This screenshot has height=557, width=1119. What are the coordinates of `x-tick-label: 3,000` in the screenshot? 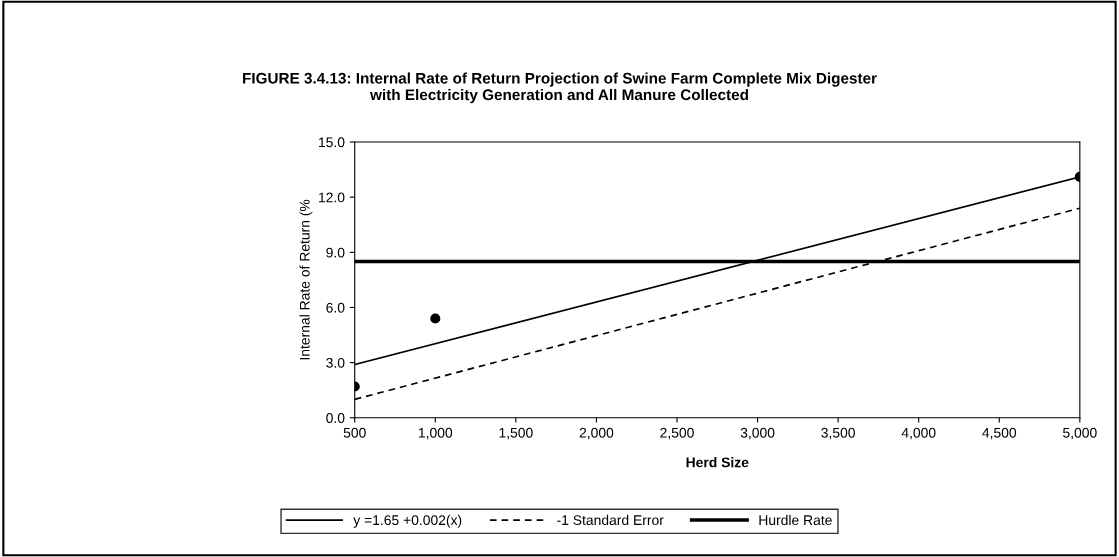 It's located at (757, 433).